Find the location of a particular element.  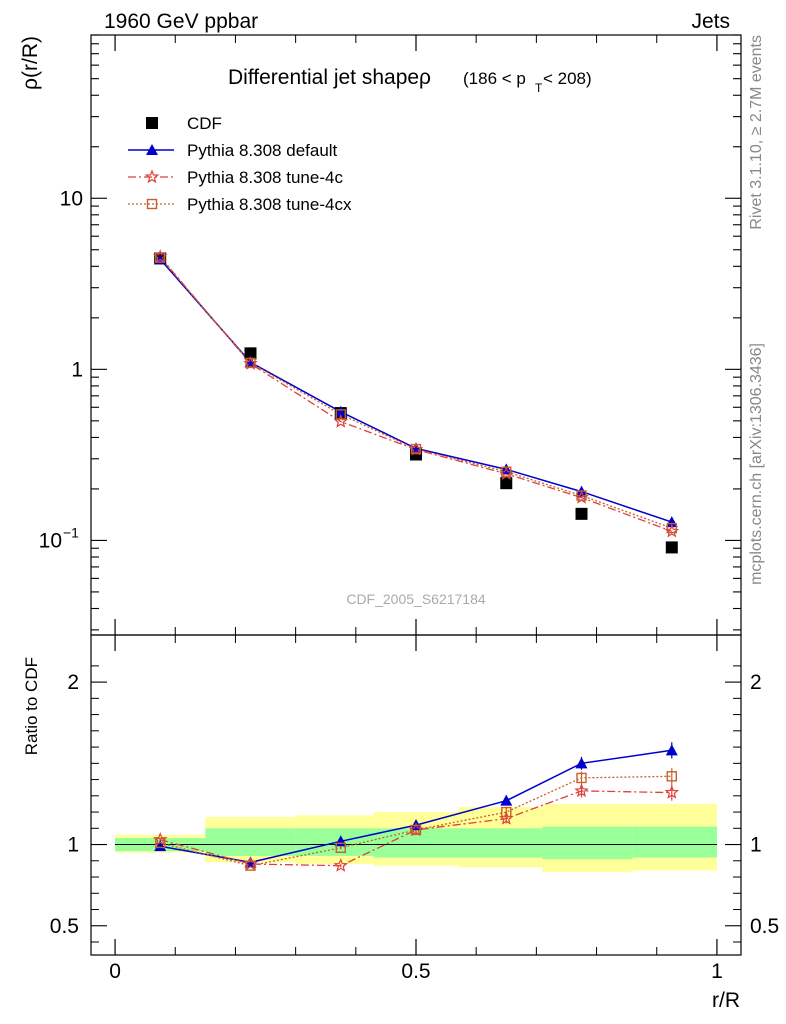

ratio-y-tick-label: 2 is located at coordinates (73, 682).